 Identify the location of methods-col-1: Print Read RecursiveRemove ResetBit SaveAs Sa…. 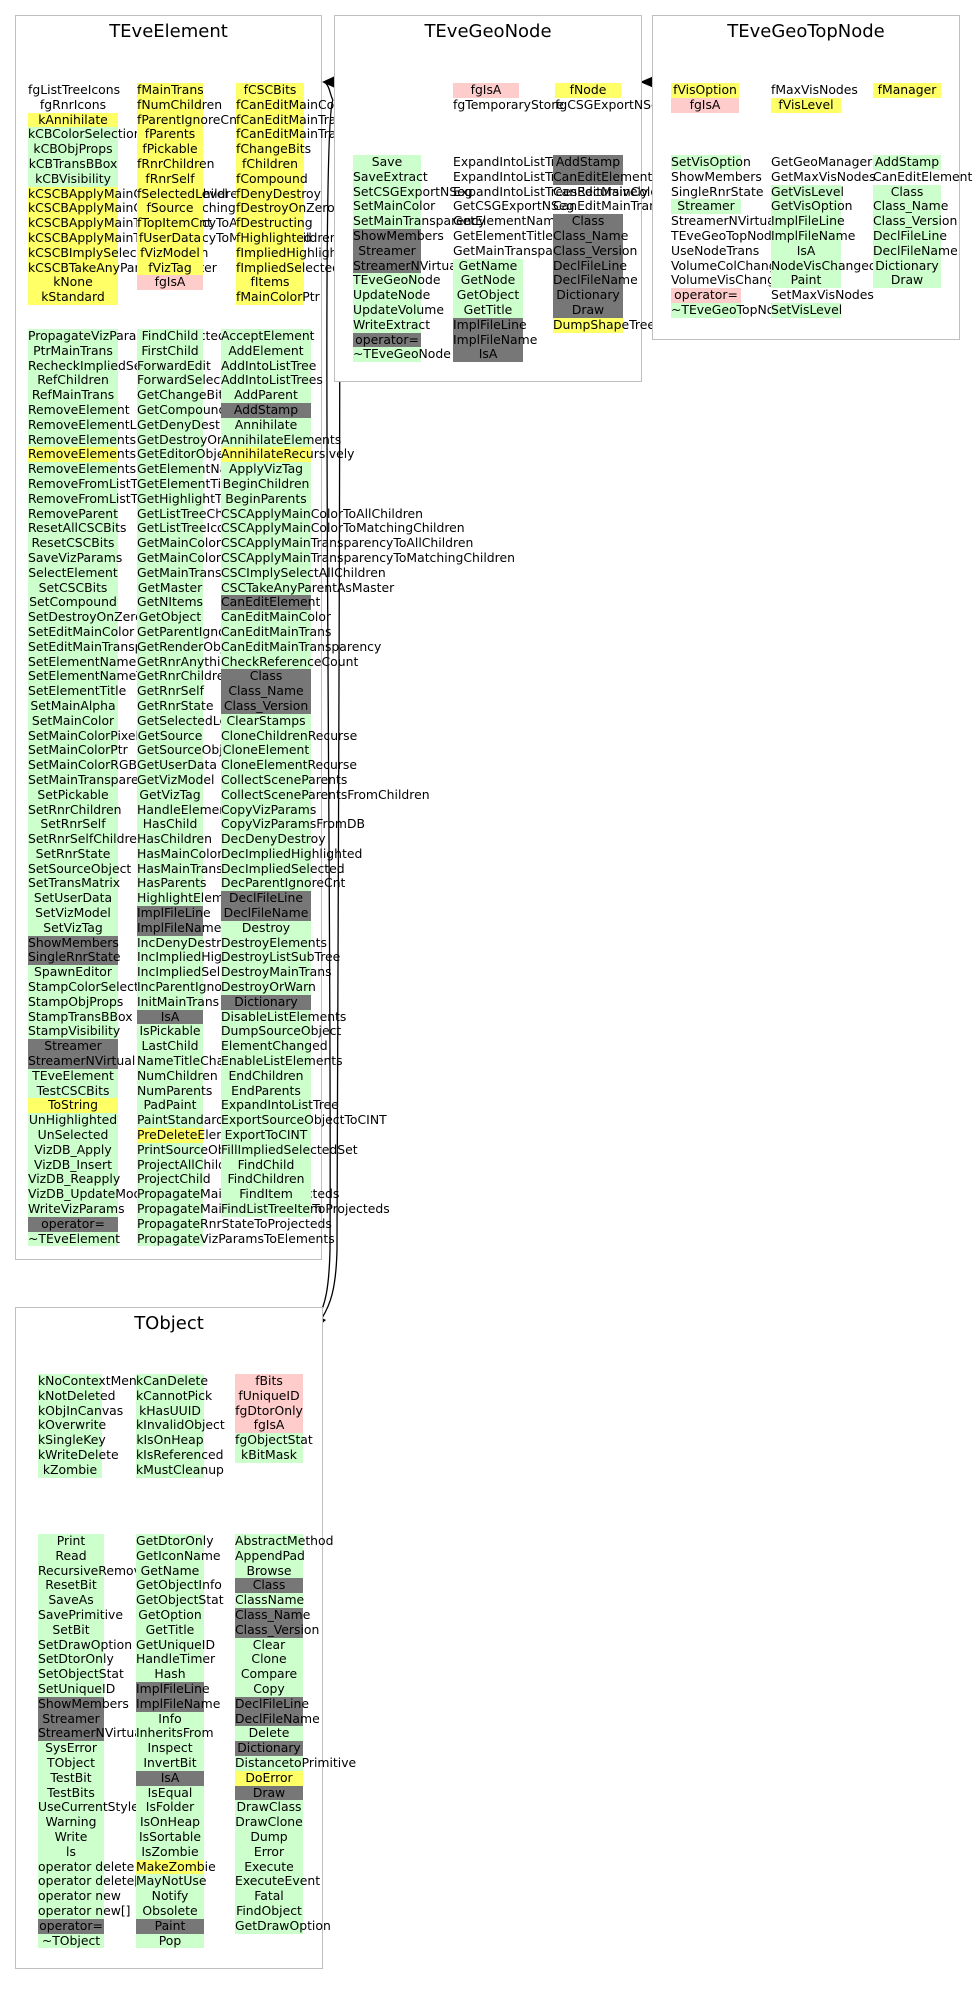
(93, 1741).